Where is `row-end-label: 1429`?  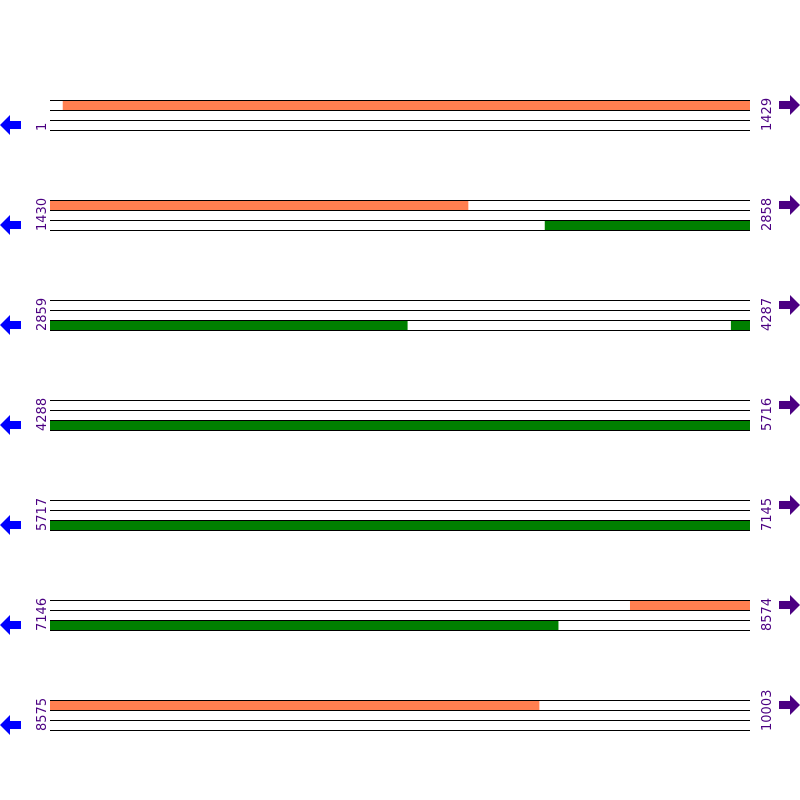
row-end-label: 1429 is located at coordinates (767, 114).